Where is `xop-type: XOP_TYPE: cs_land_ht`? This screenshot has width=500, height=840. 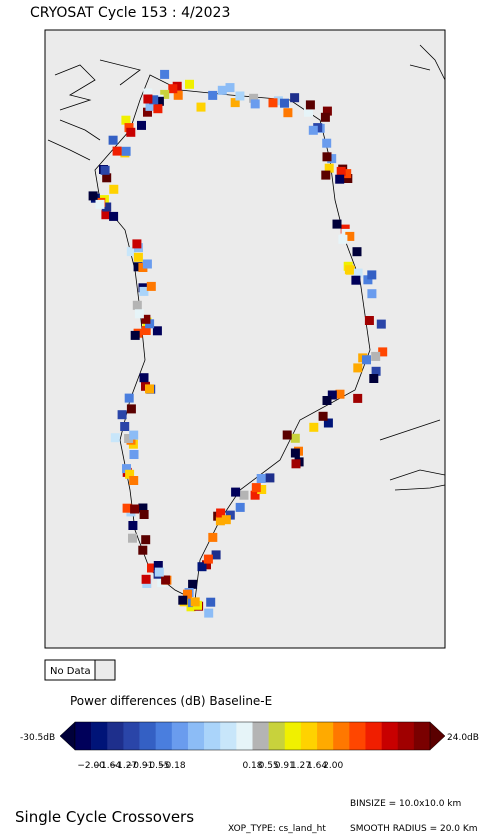 xop-type: XOP_TYPE: cs_land_ht is located at coordinates (277, 829).